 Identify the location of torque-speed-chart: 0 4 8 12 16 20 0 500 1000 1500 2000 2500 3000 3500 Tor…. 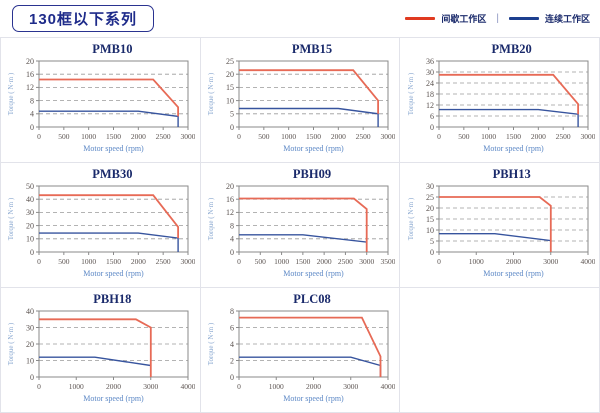
(301, 230).